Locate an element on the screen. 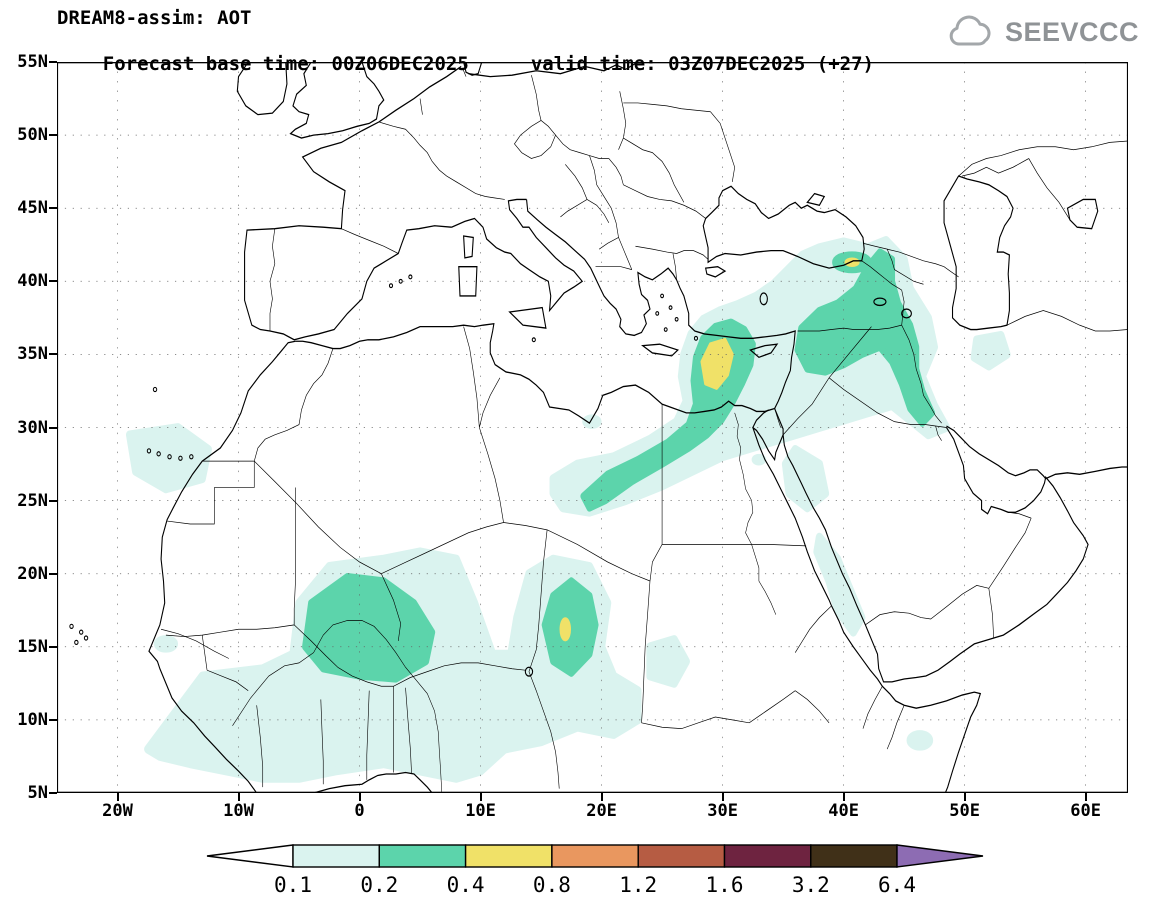 The width and height of the screenshot is (1165, 905). page-title: DREAM8-assim: AOT is located at coordinates (154, 18).